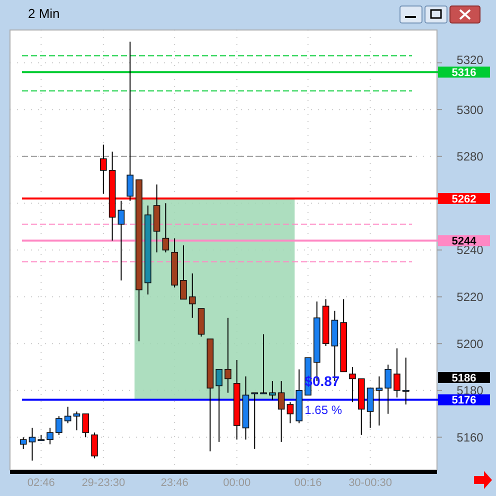  I want to click on y-tick-label: 5220, so click(470, 297).